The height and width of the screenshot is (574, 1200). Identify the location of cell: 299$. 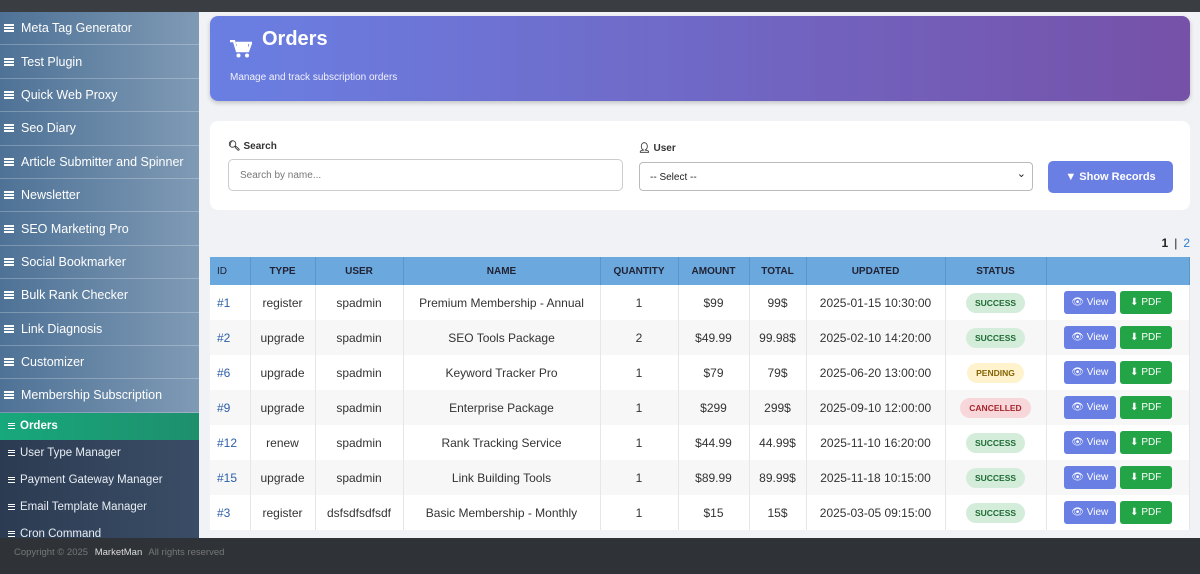
(778, 407).